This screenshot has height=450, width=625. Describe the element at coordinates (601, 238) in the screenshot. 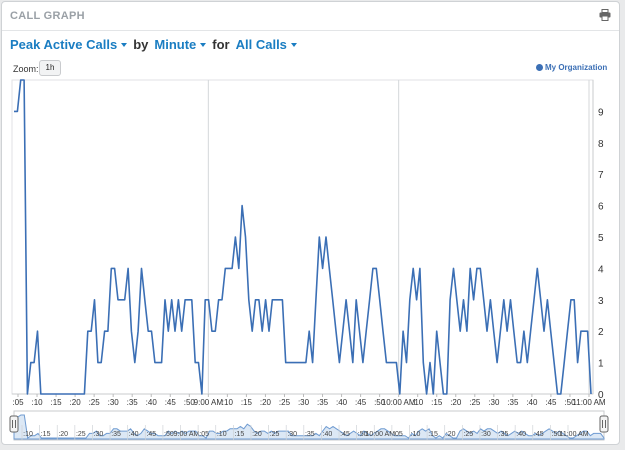

I see `y-tick-label: 5` at that location.